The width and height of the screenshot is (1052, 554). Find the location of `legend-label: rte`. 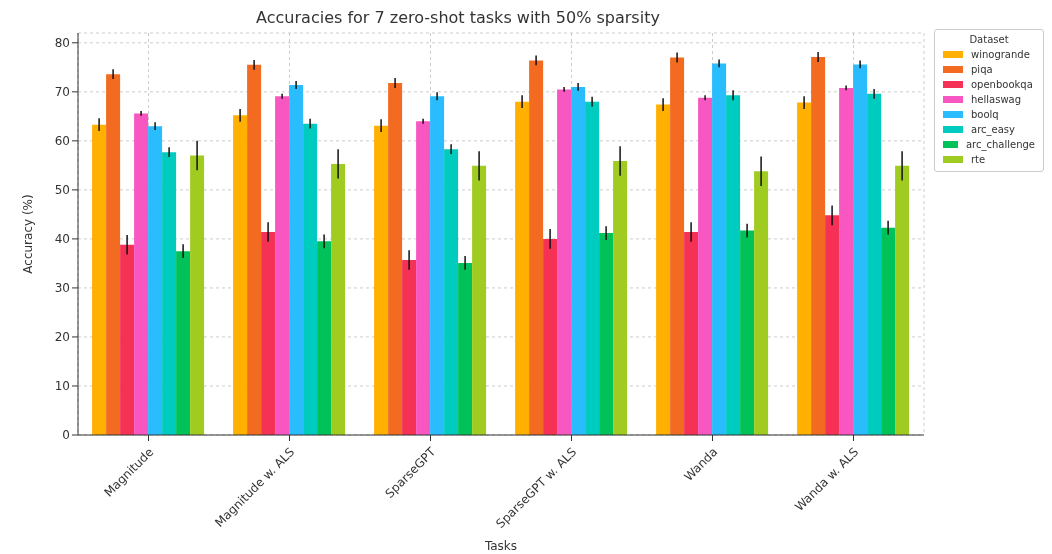

legend-label: rte is located at coordinates (978, 159).